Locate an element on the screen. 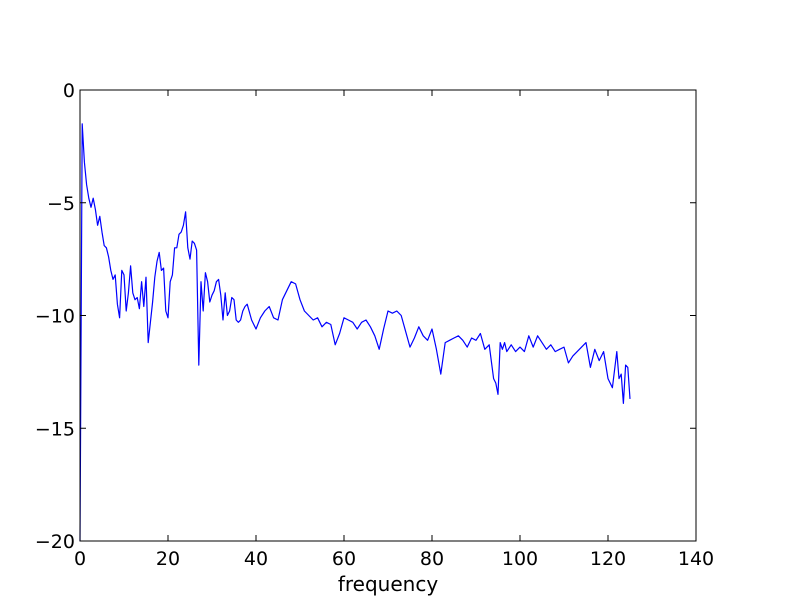 The height and width of the screenshot is (600, 800). y-tick-label: 0 is located at coordinates (69, 91).